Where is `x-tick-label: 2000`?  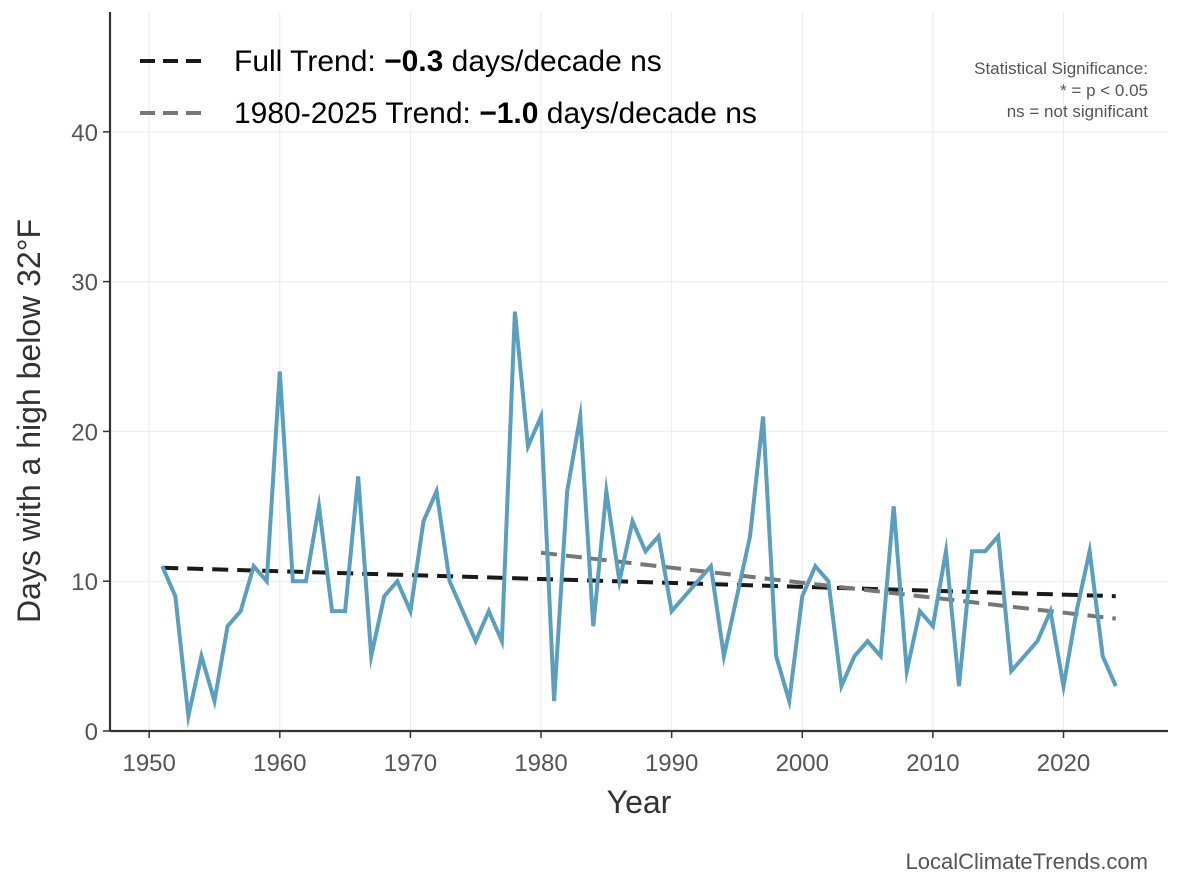
x-tick-label: 2000 is located at coordinates (802, 763).